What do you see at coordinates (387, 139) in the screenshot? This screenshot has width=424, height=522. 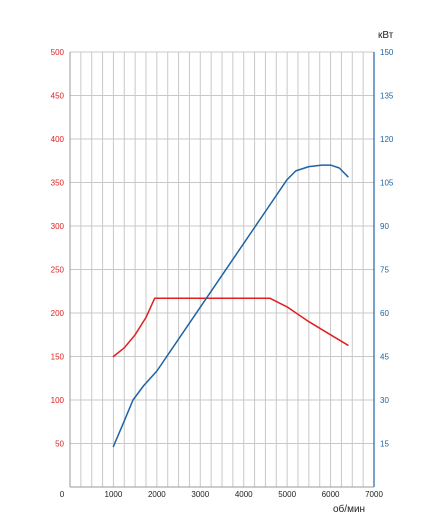 I see `right-tick-label: 120` at bounding box center [387, 139].